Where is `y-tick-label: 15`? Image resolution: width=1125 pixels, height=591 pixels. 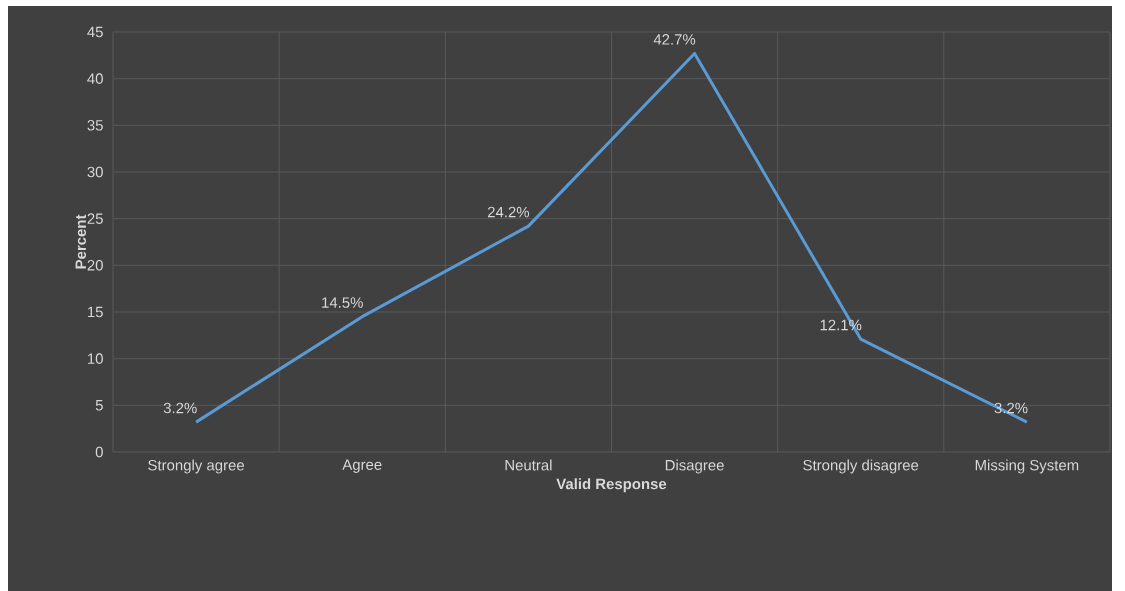
y-tick-label: 15 is located at coordinates (95, 312).